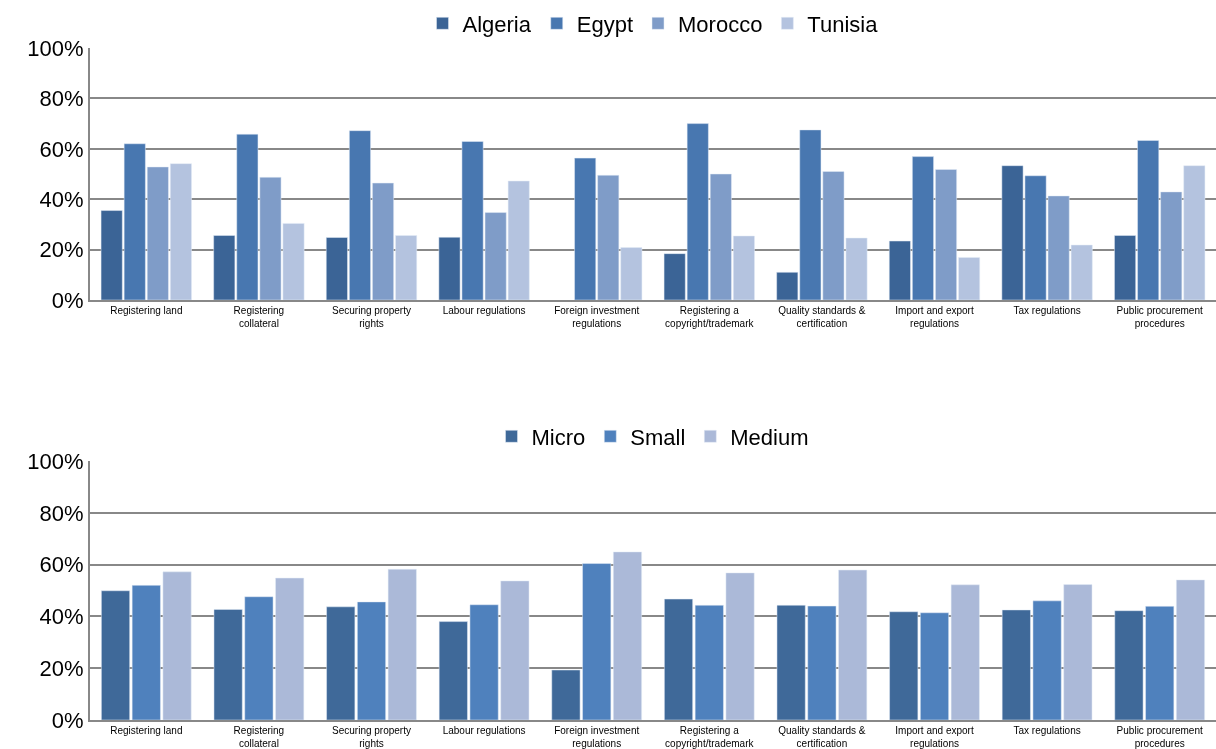  I want to click on legend-label: Morocco, so click(720, 24).